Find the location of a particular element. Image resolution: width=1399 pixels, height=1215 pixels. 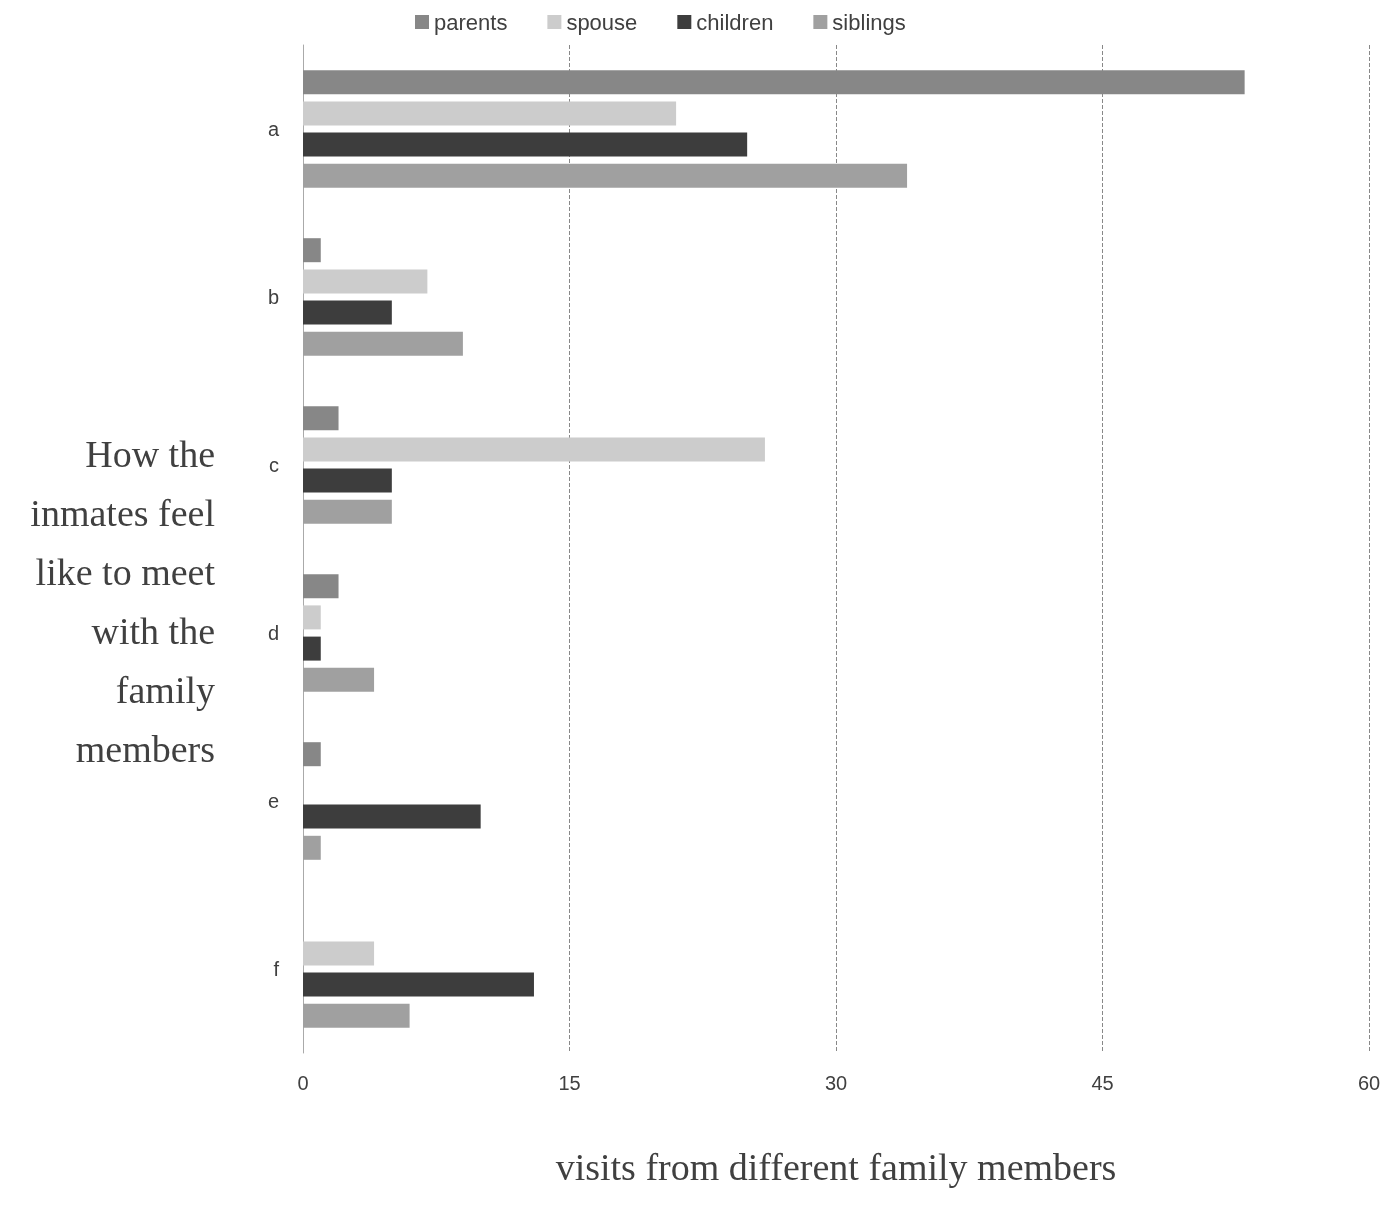

y-tick-label: a is located at coordinates (273, 129).